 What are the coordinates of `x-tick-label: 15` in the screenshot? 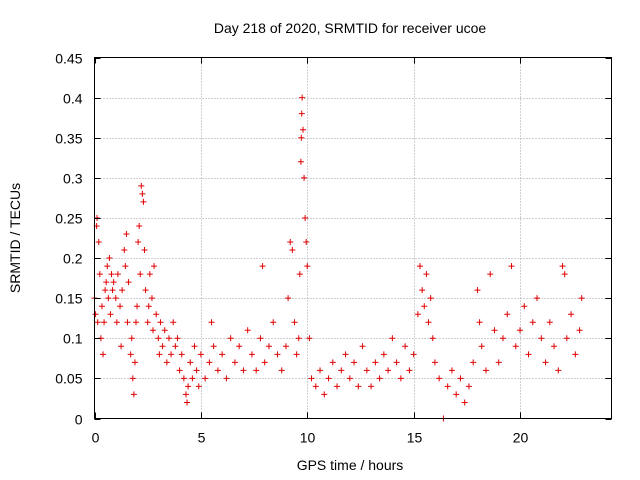 It's located at (415, 438).